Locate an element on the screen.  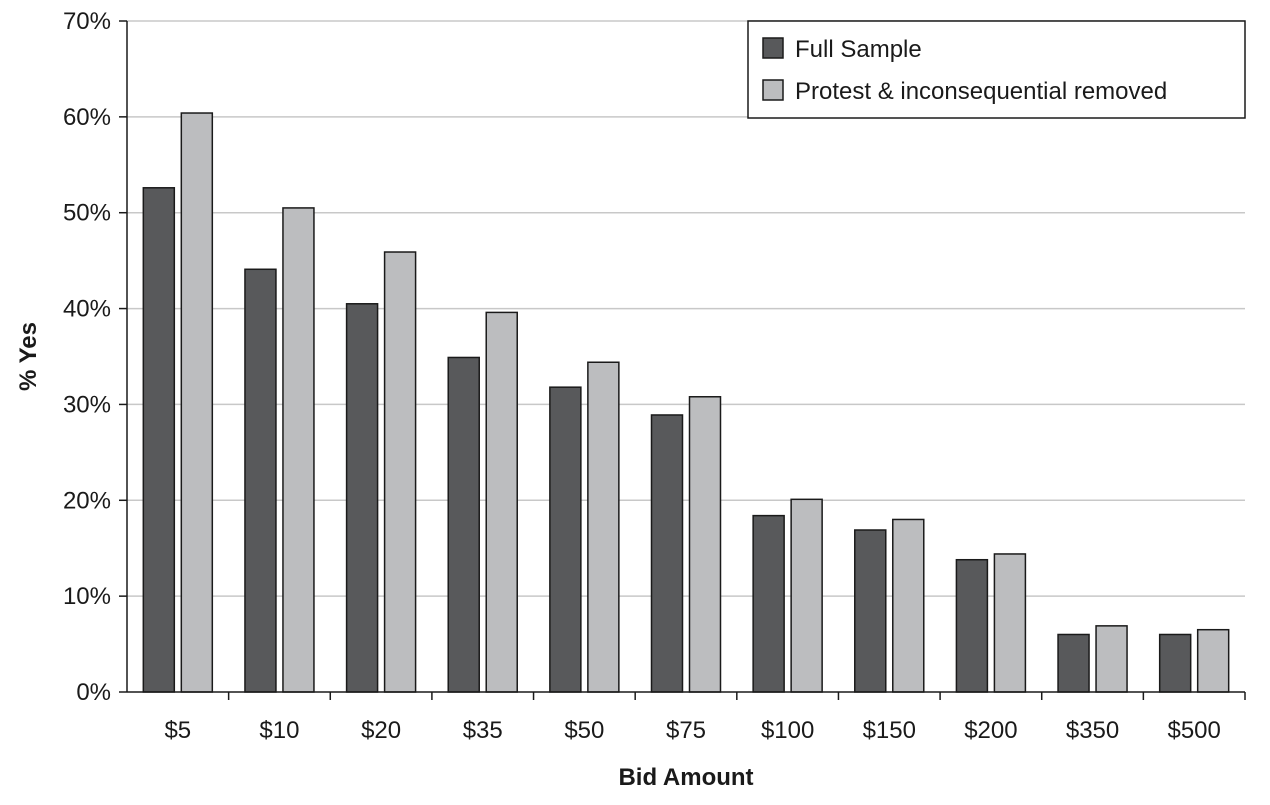
x-tick-label: $10 is located at coordinates (279, 730).